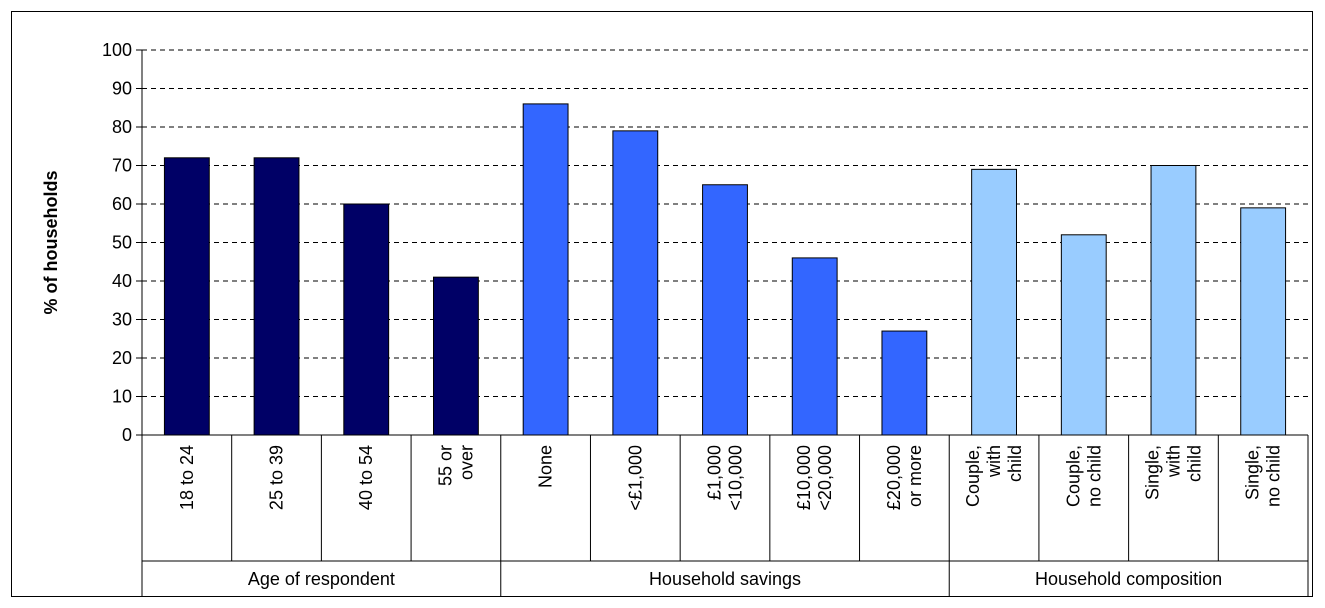  I want to click on x-category-label-line: or more, so click(915, 476).